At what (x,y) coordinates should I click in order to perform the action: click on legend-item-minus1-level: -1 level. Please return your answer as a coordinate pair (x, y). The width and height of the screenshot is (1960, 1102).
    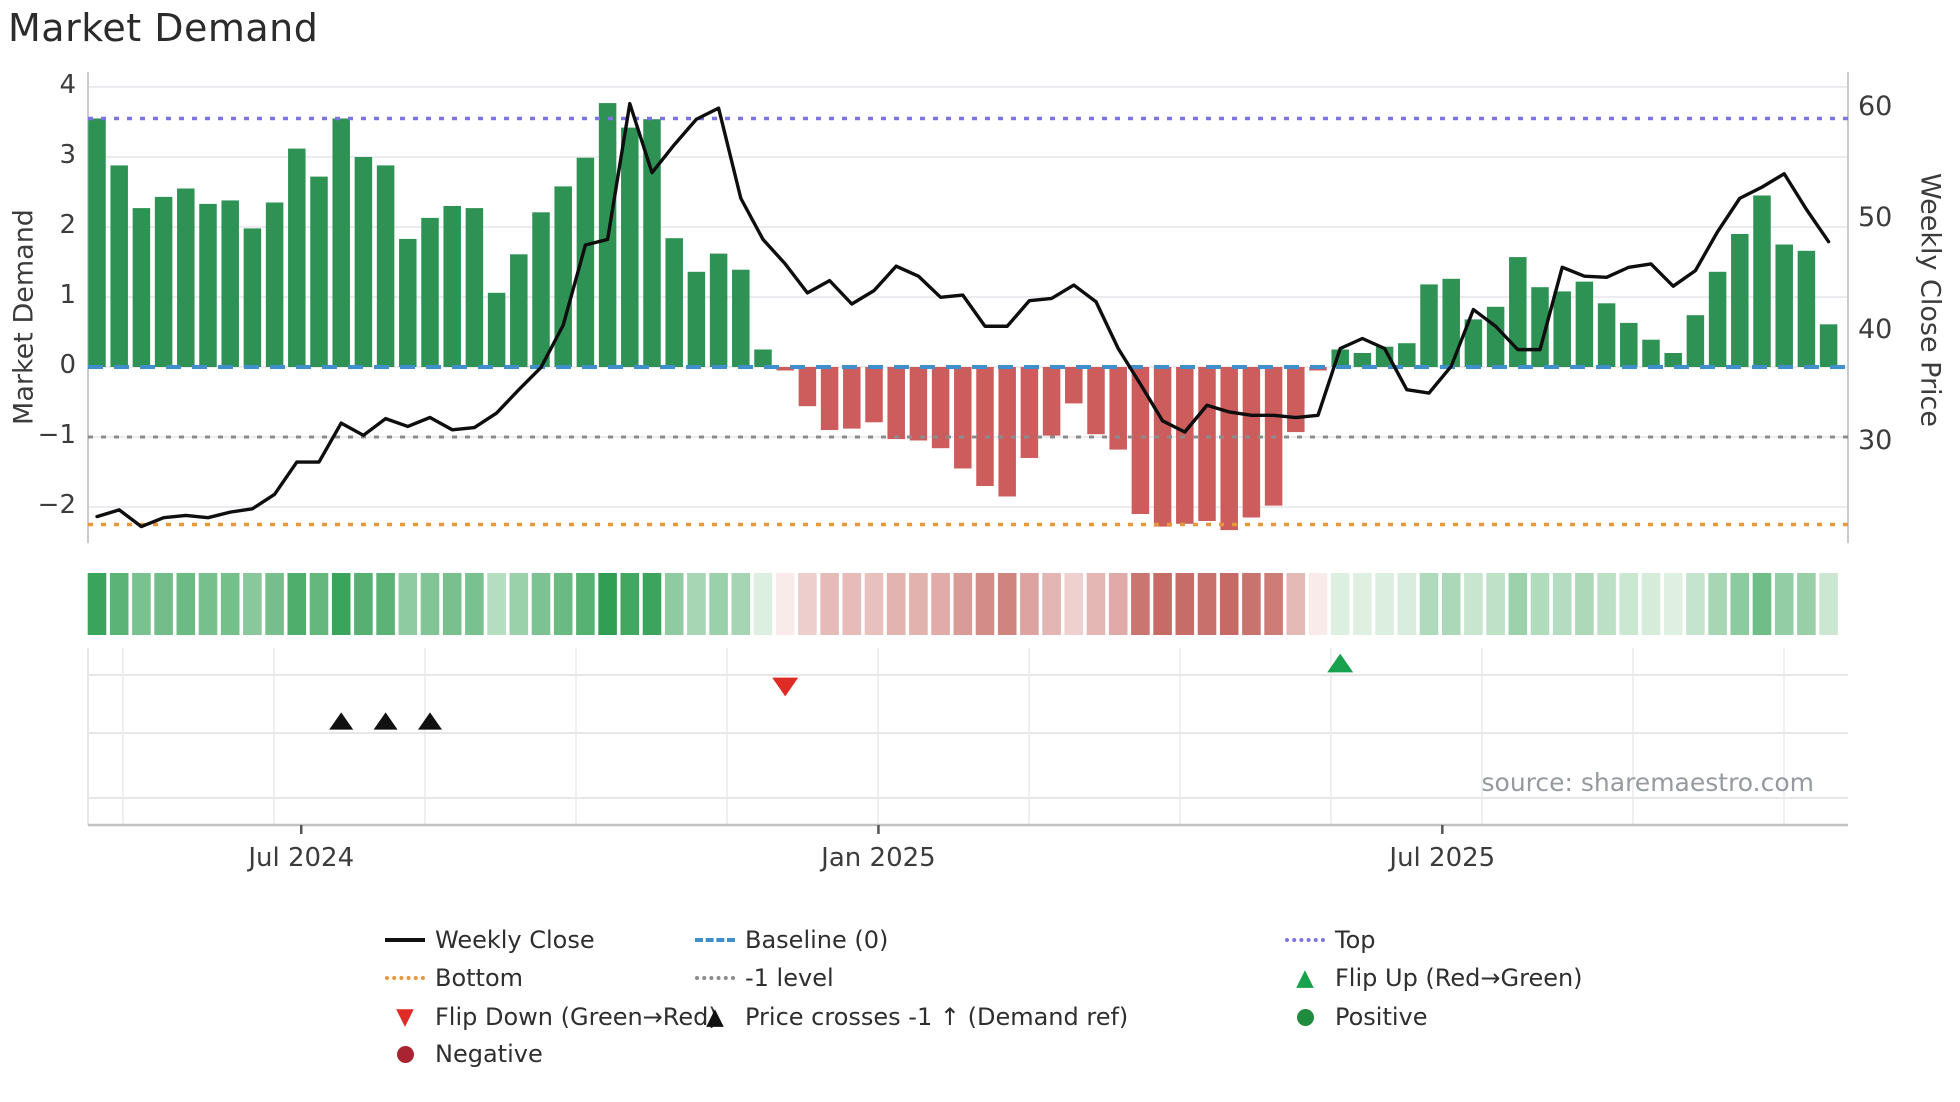
    Looking at the image, I should click on (764, 978).